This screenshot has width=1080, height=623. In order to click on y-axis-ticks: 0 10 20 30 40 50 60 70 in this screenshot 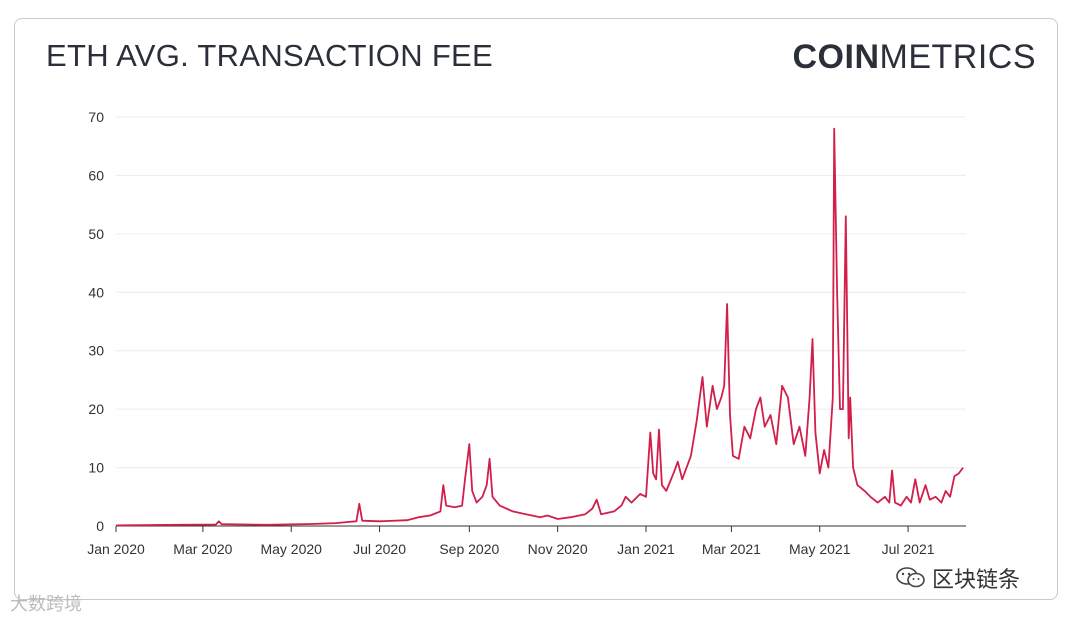, I will do `click(96, 321)`.